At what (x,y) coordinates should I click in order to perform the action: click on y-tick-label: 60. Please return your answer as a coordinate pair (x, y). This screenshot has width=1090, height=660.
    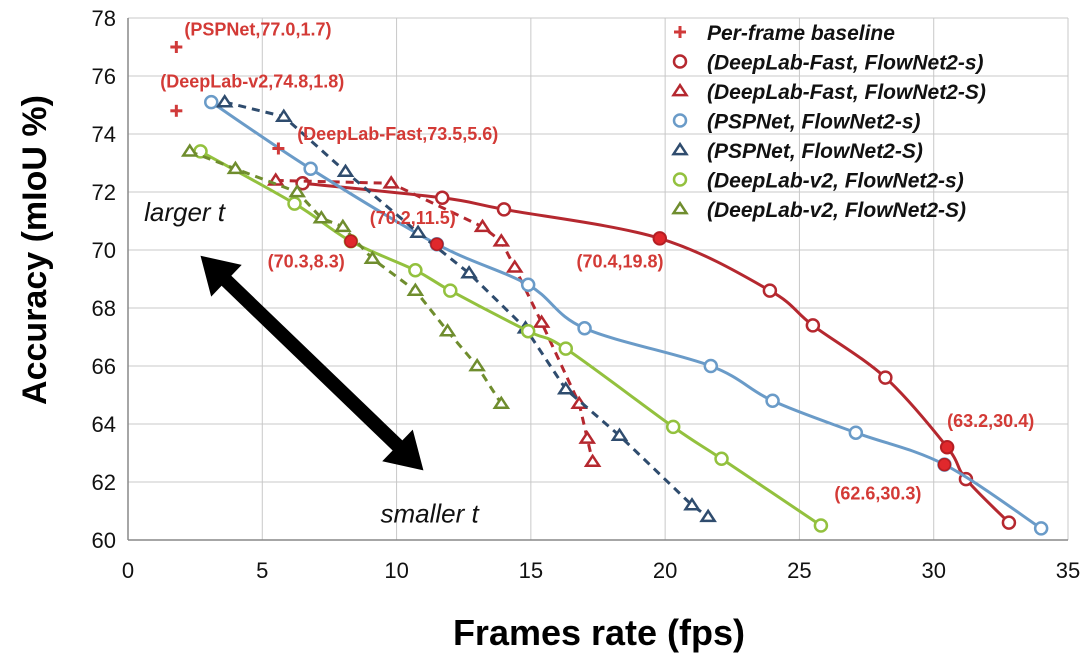
    Looking at the image, I should click on (104, 540).